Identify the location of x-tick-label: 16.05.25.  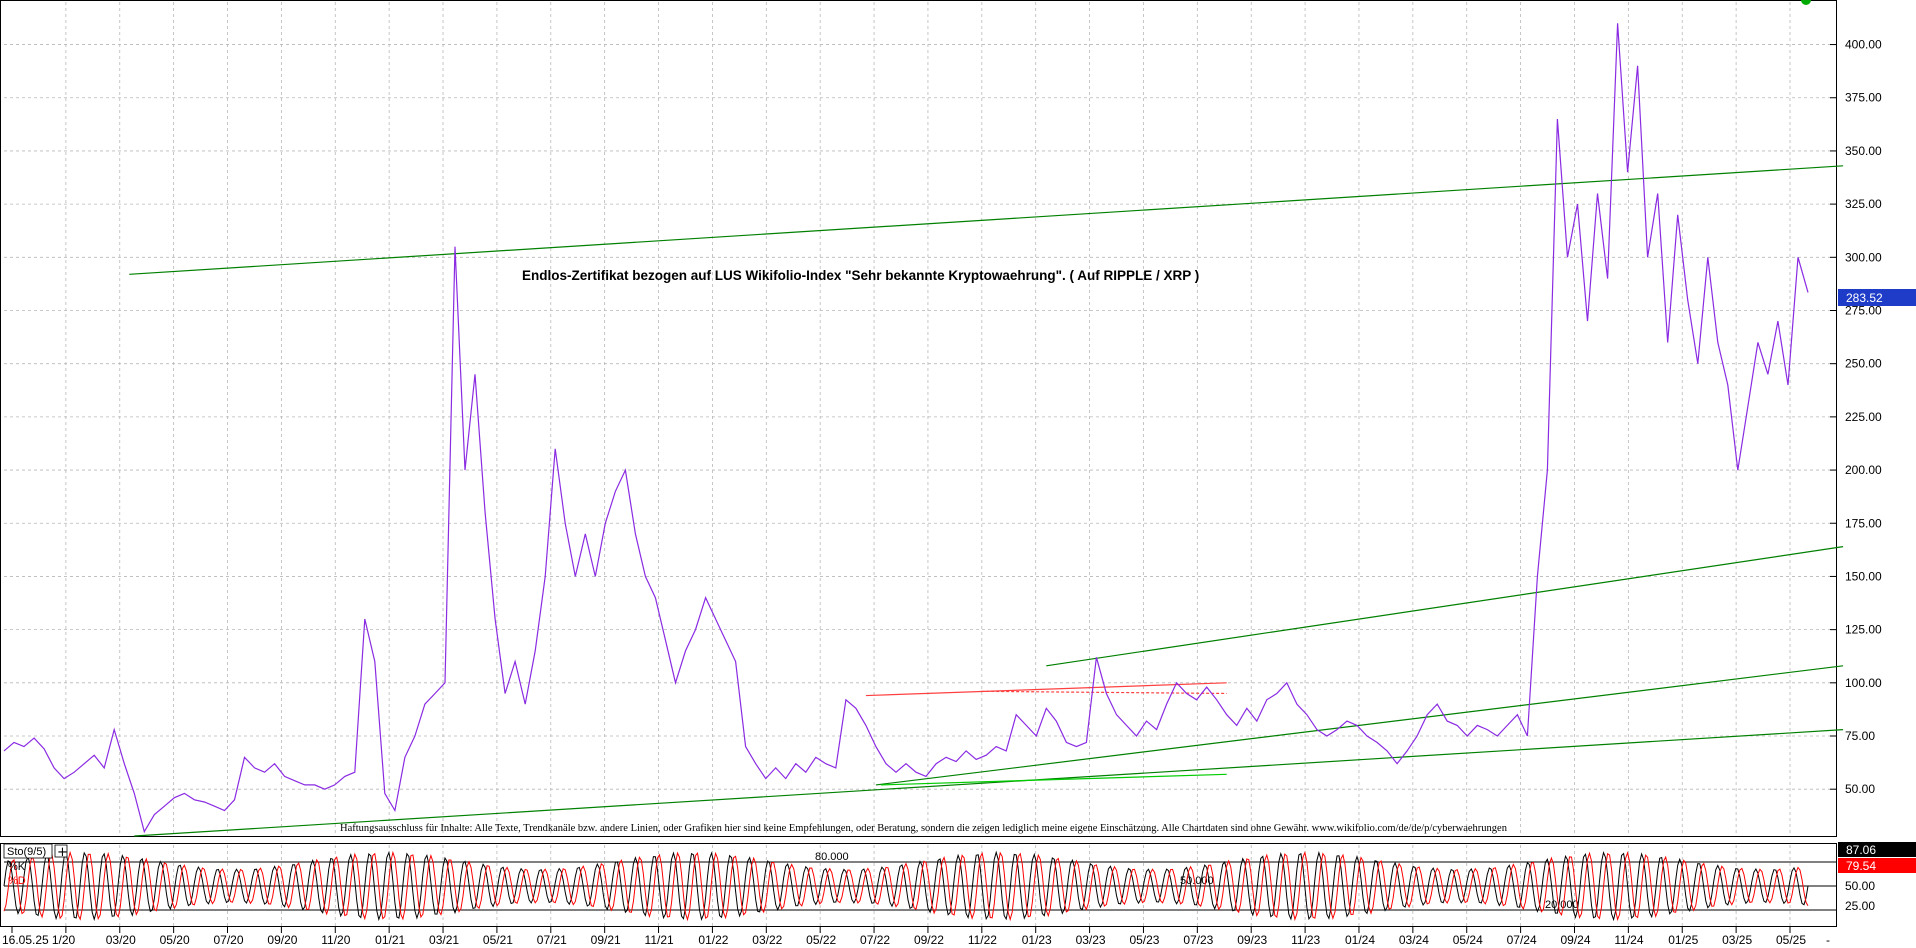
(25, 940).